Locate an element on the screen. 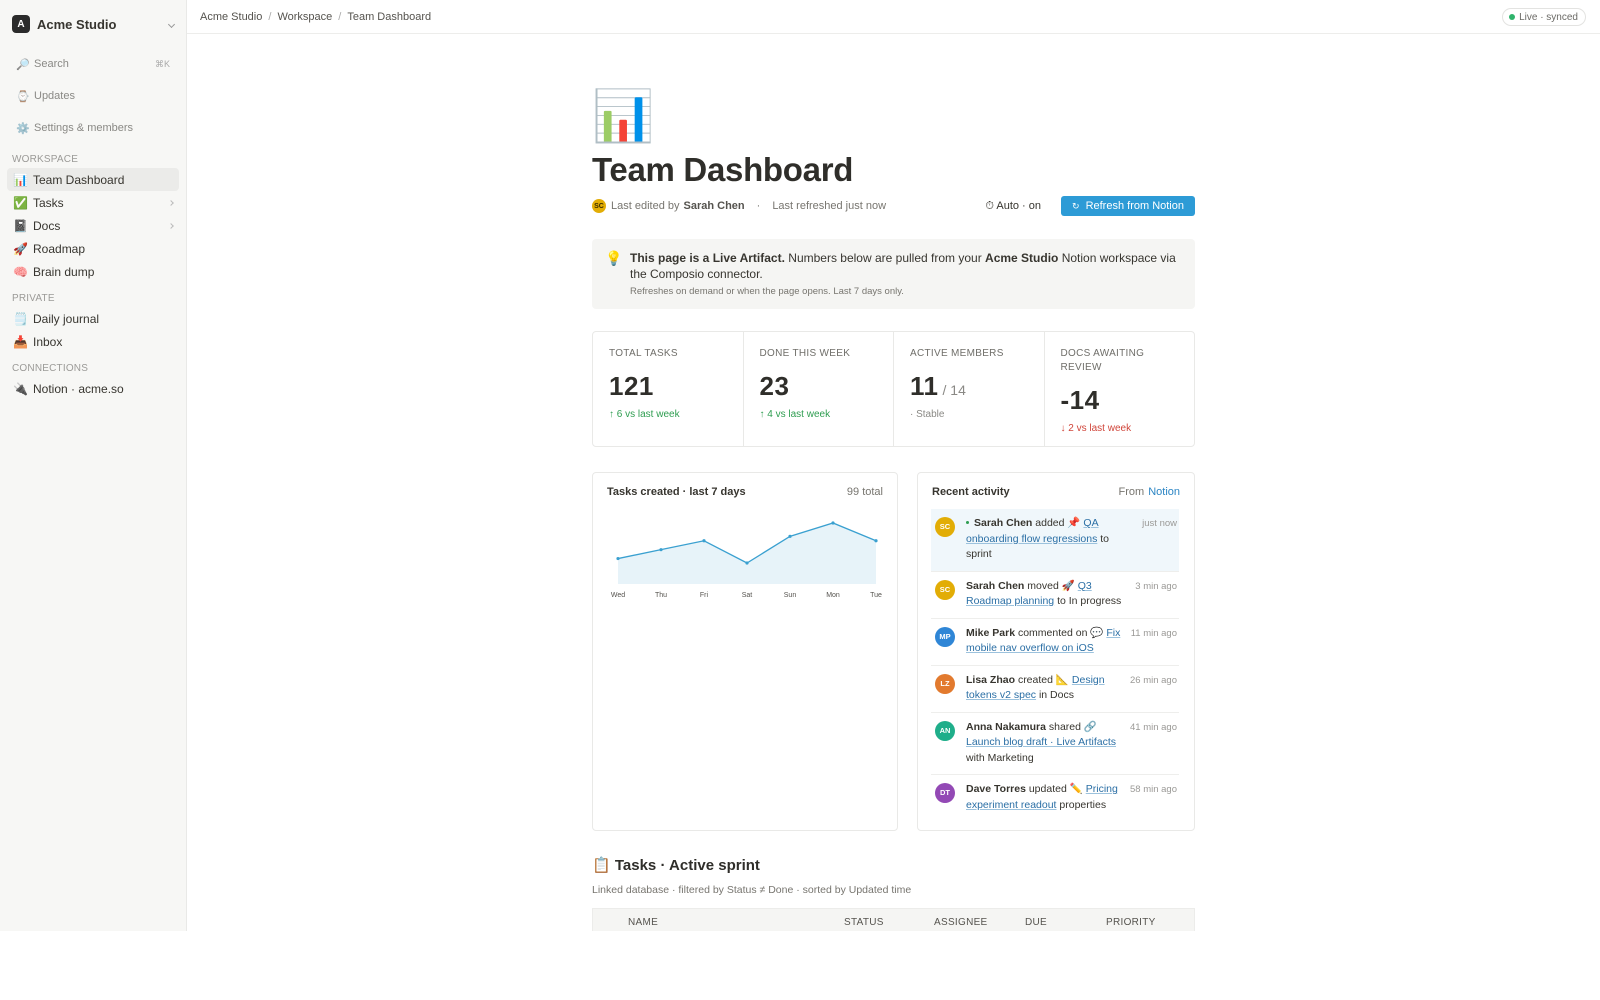 The image size is (1600, 1000). item-label: Tasks is located at coordinates (48, 202).